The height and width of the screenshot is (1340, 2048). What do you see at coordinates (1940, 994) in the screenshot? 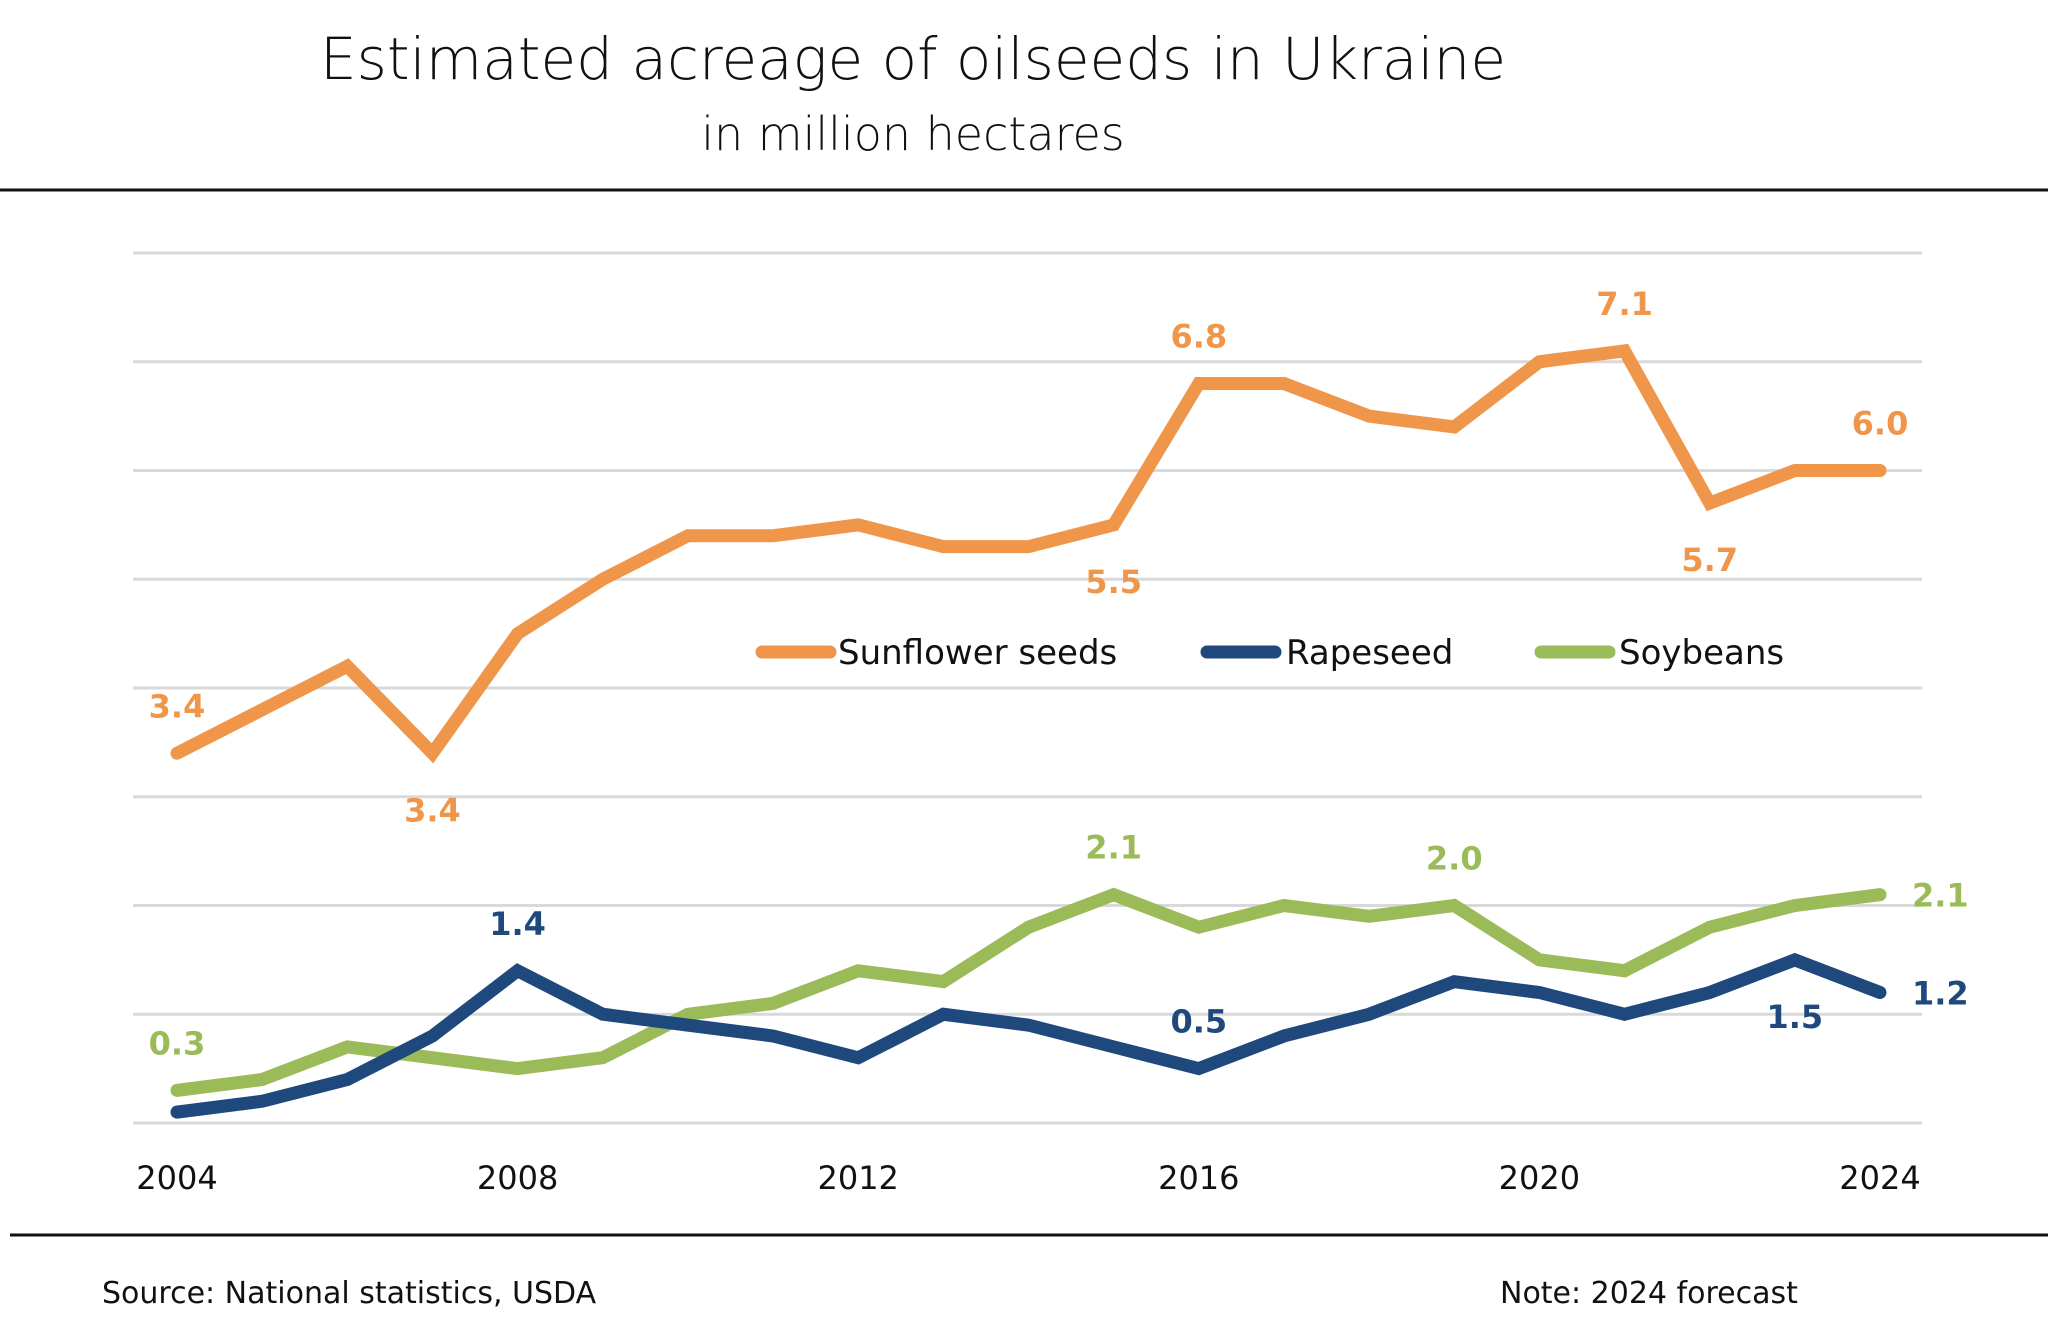
I see `data-label: 1.2` at bounding box center [1940, 994].